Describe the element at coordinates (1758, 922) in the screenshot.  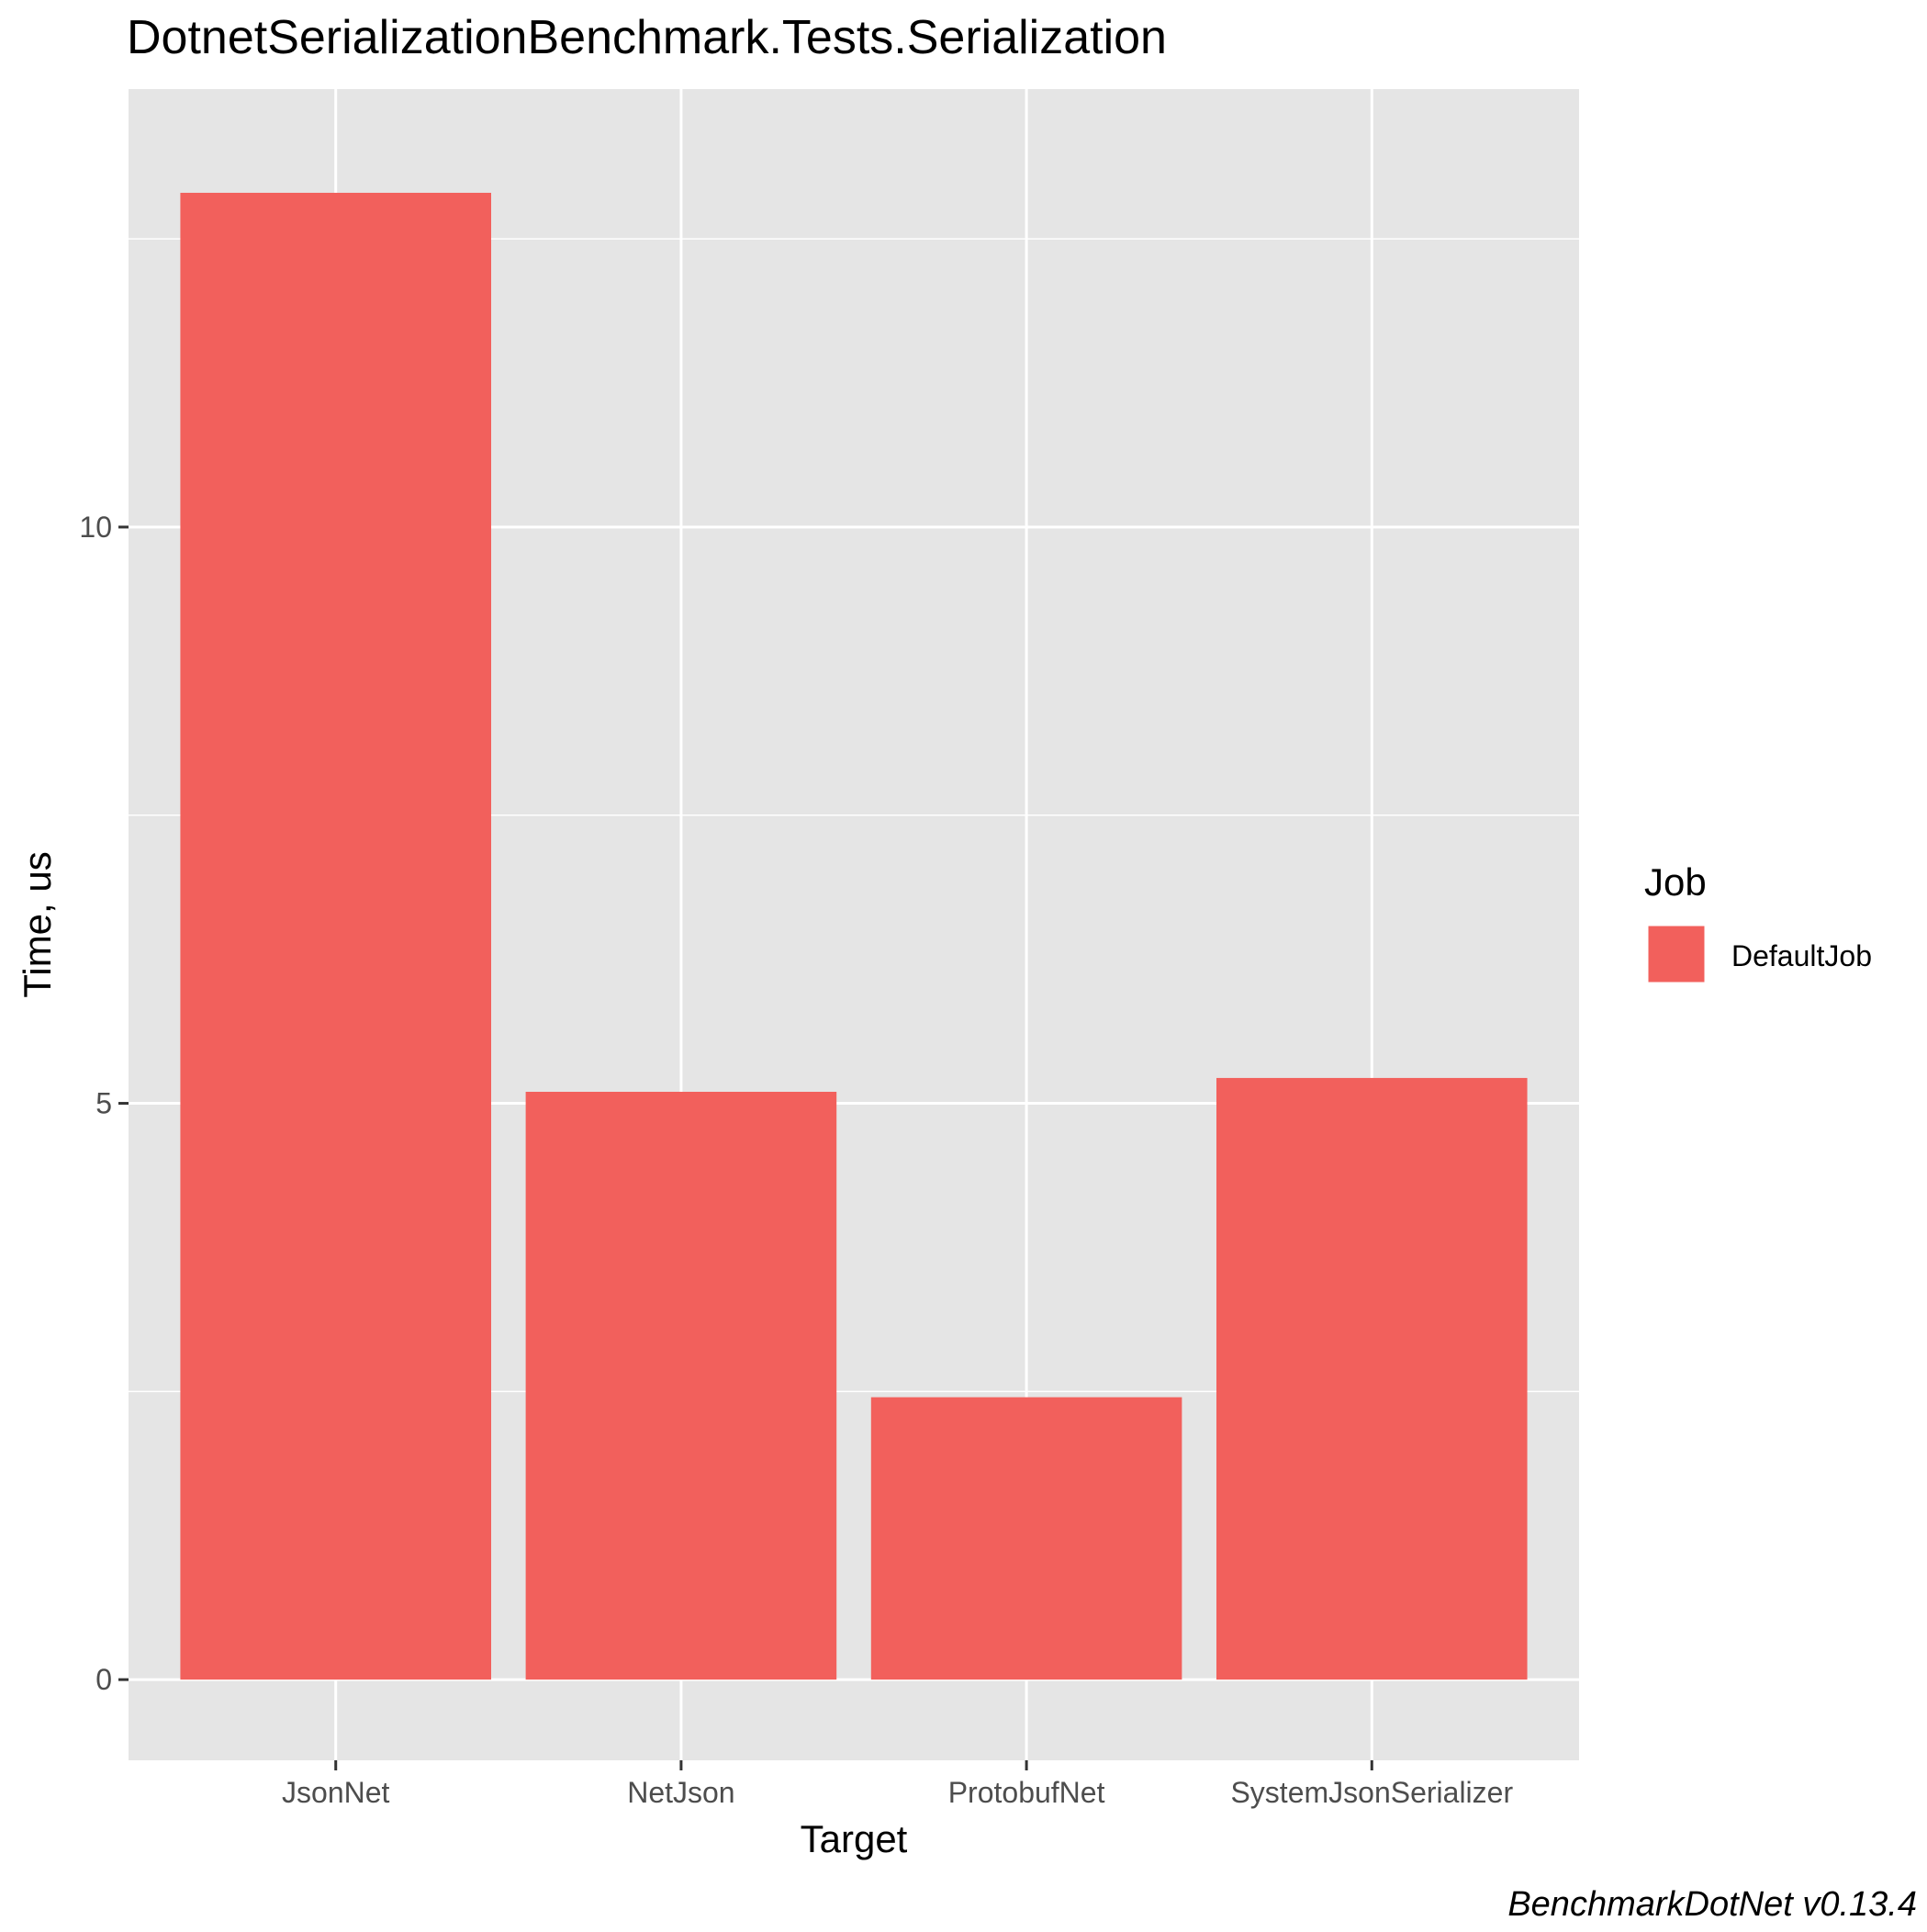
I see `legend: Job DefaultJob` at that location.